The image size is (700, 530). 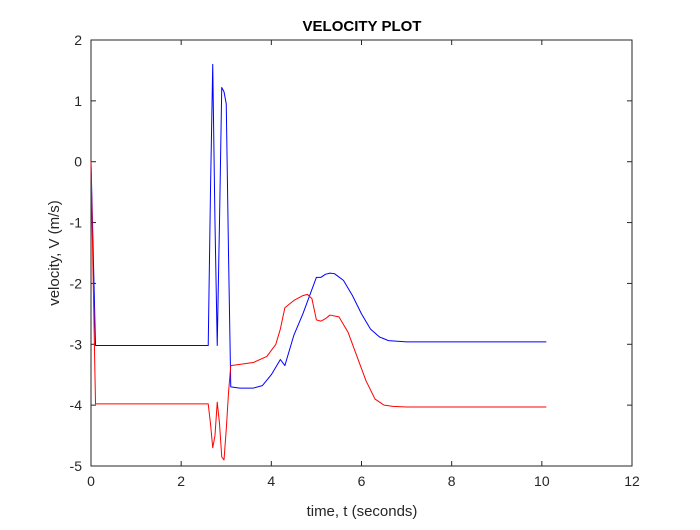 What do you see at coordinates (76, 223) in the screenshot?
I see `y-tick-label: -1` at bounding box center [76, 223].